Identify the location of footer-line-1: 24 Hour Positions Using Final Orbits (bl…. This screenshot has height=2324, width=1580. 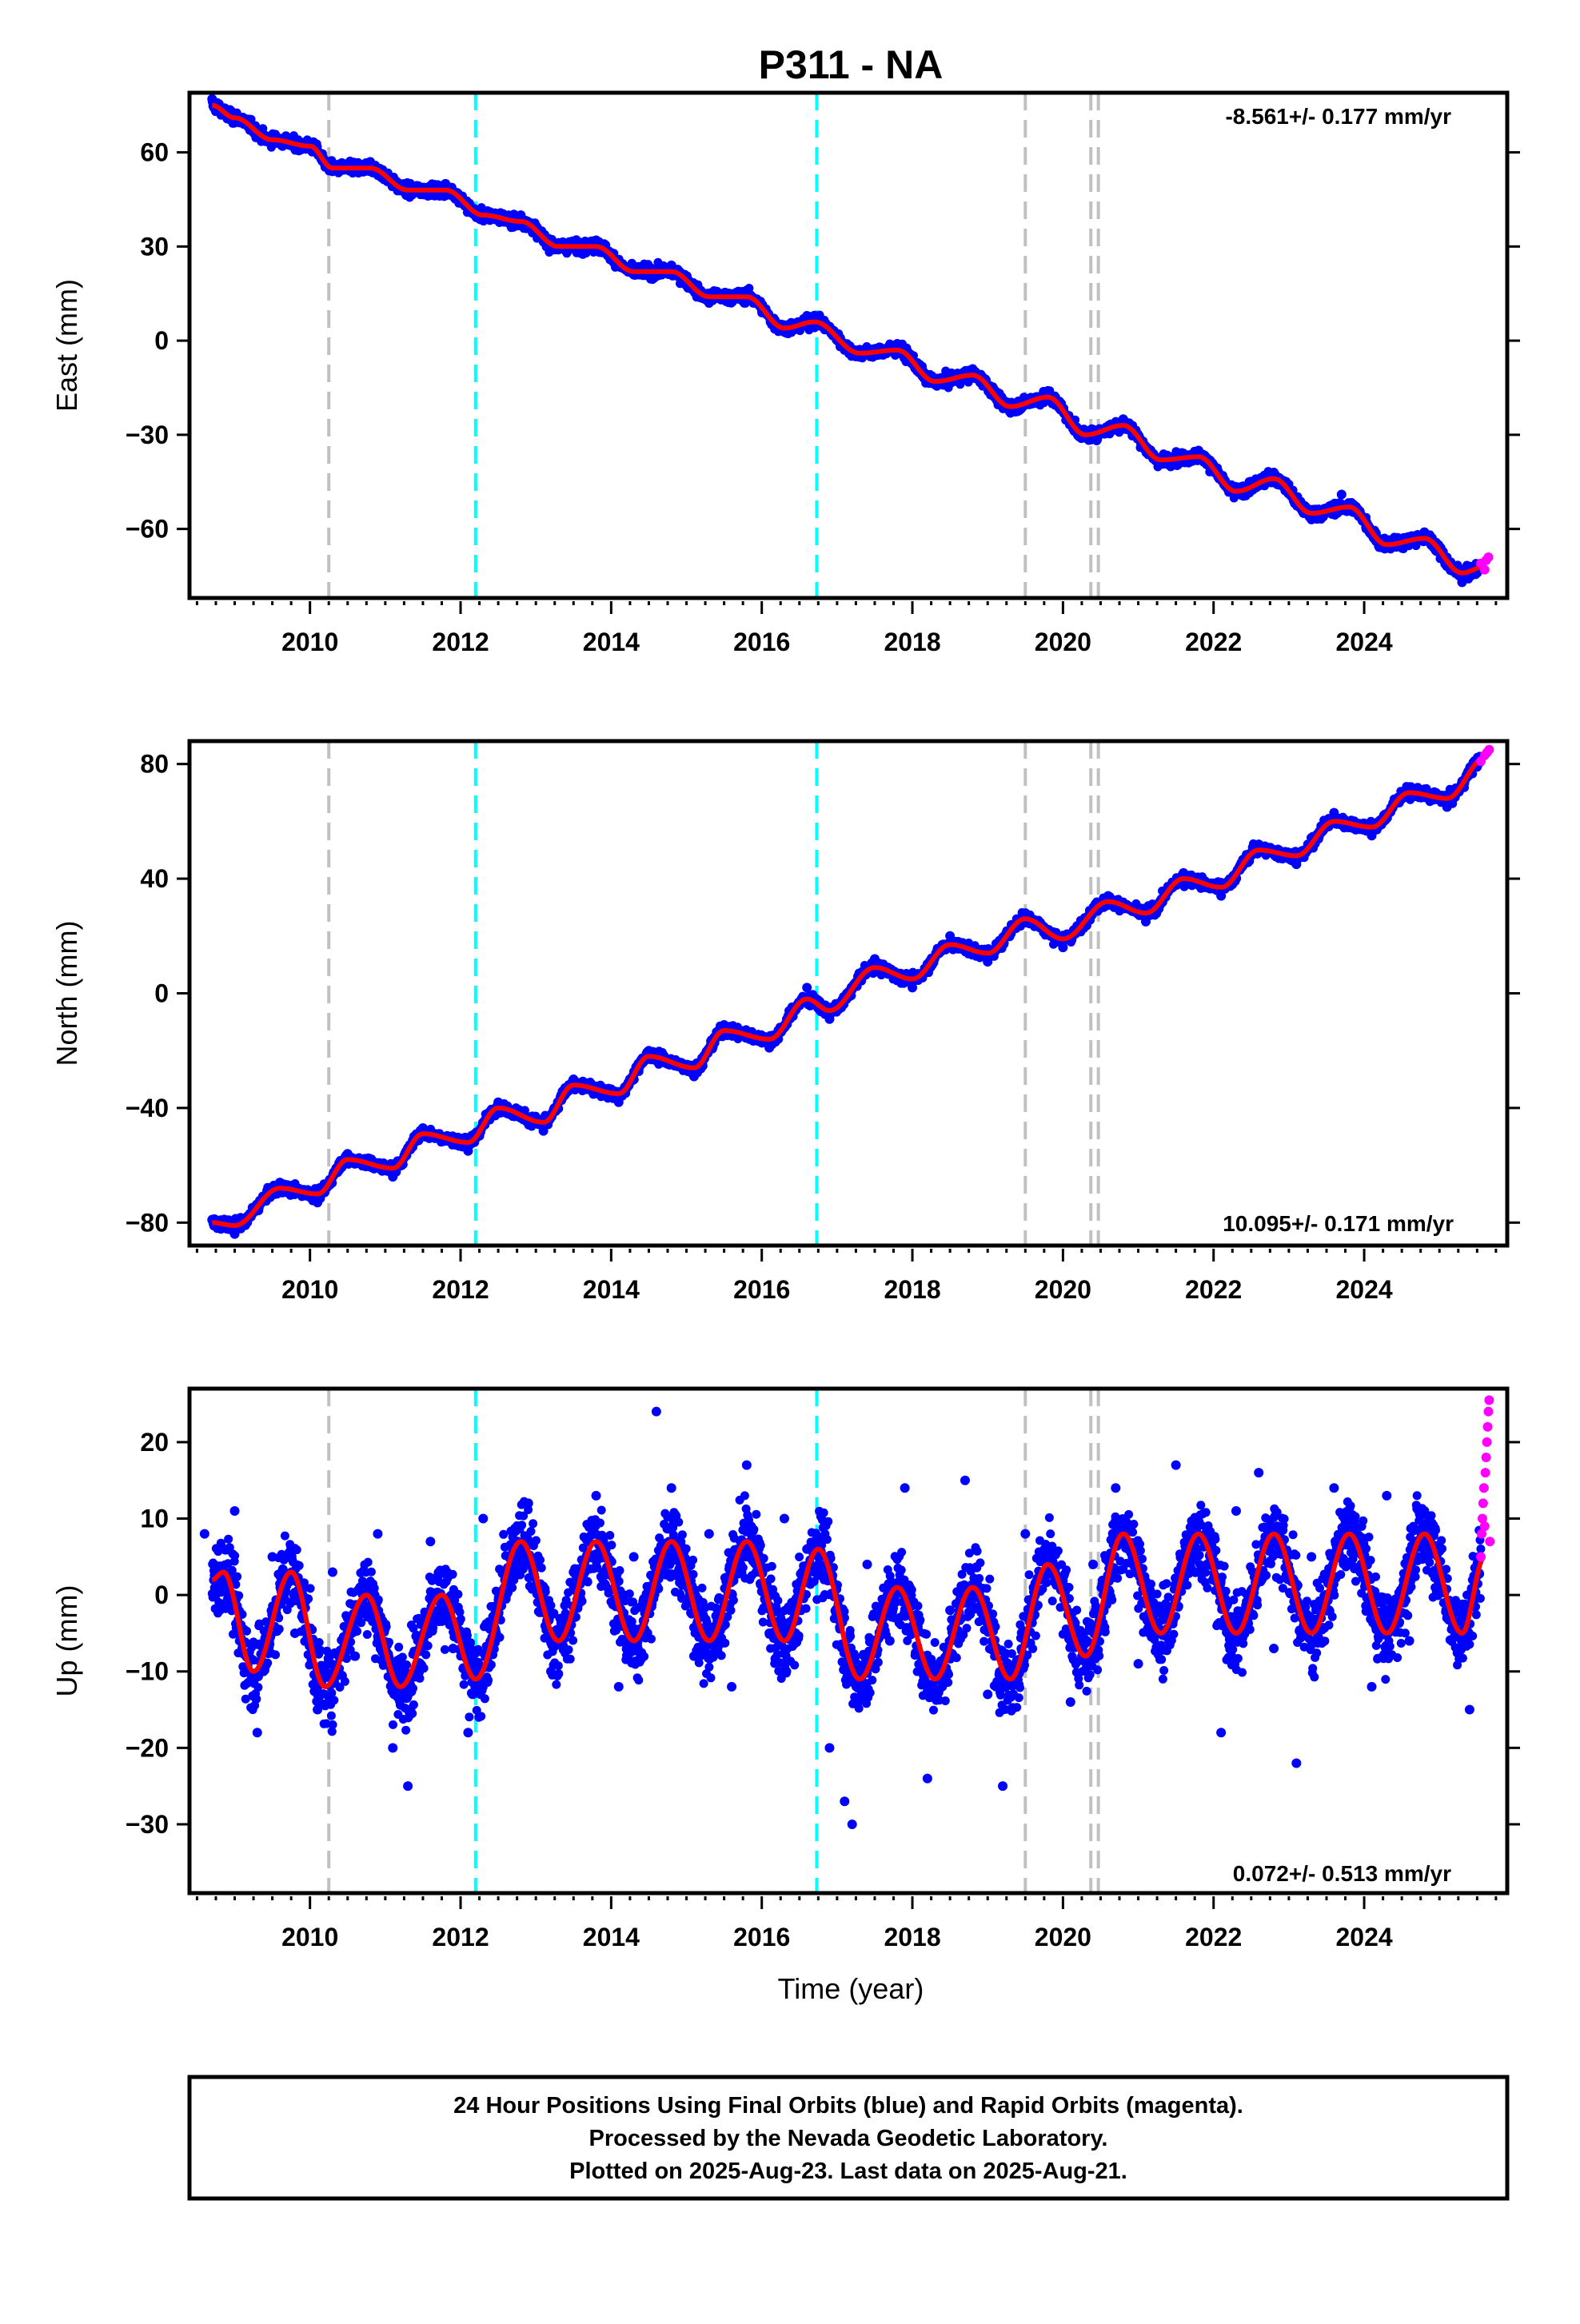
(848, 2106).